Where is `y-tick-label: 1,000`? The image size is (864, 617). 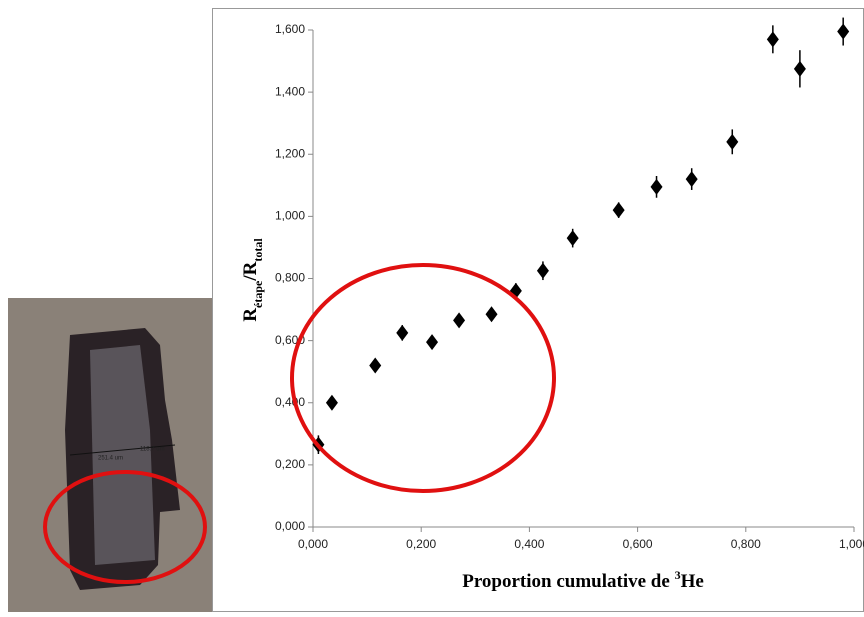 y-tick-label: 1,000 is located at coordinates (290, 216).